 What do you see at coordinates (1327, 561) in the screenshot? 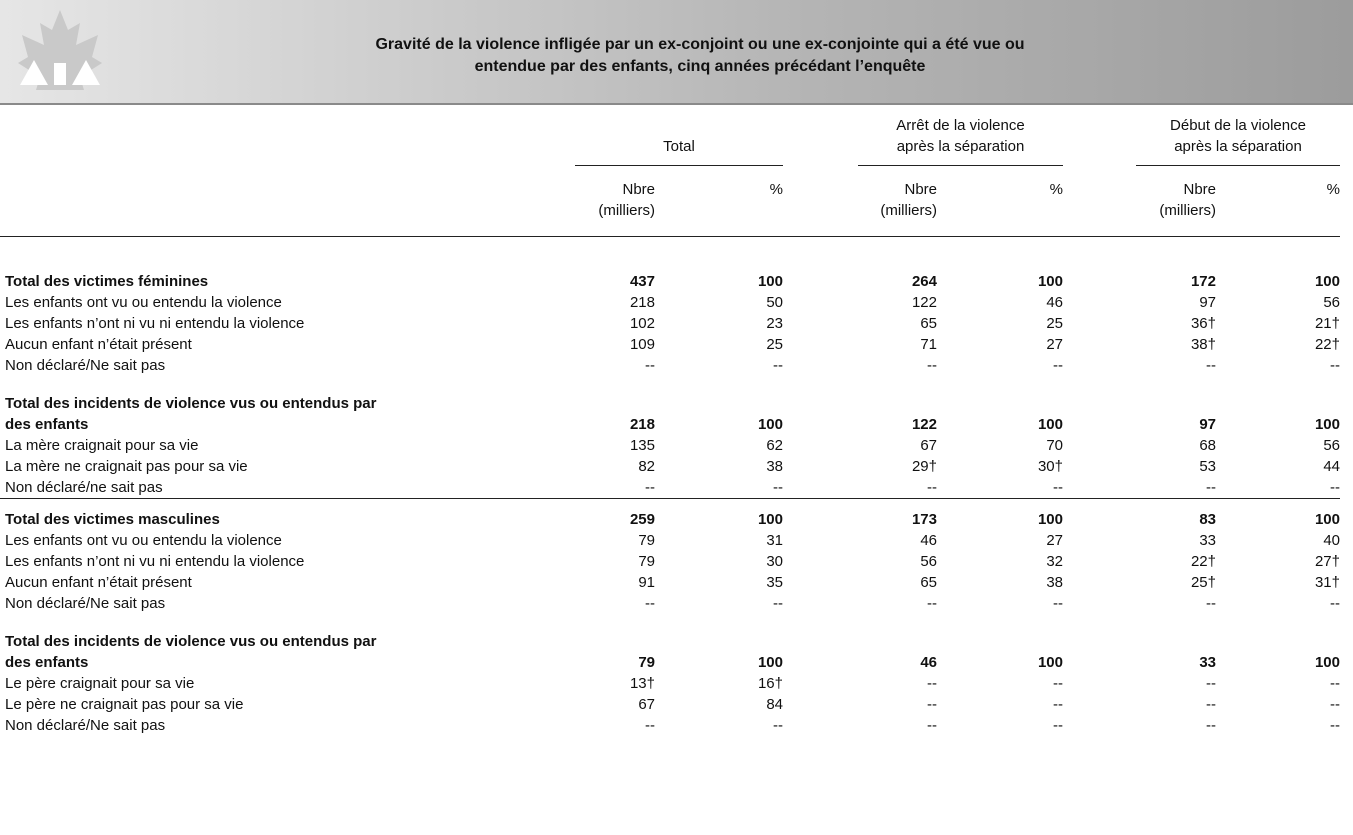
I see `cell: 27†` at bounding box center [1327, 561].